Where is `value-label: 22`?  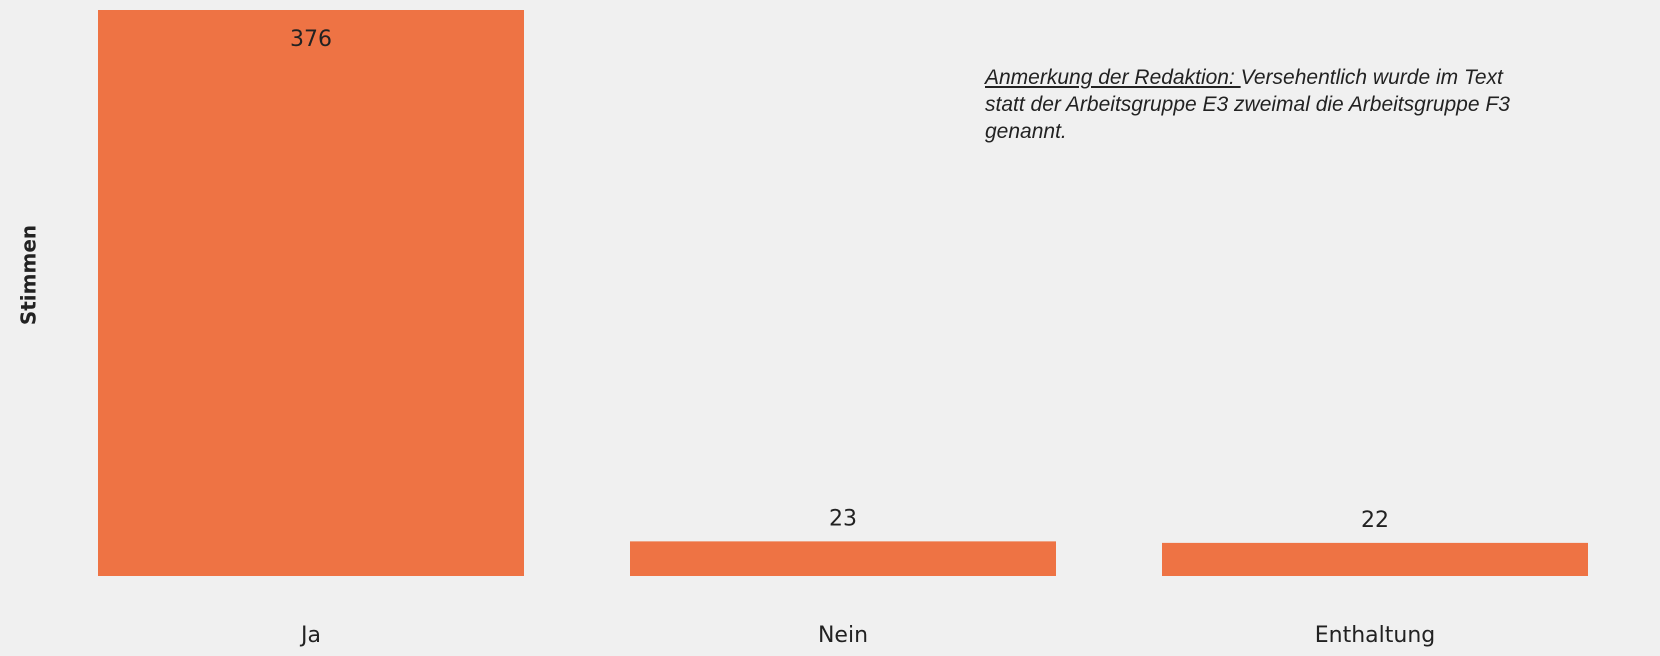
value-label: 22 is located at coordinates (1375, 520).